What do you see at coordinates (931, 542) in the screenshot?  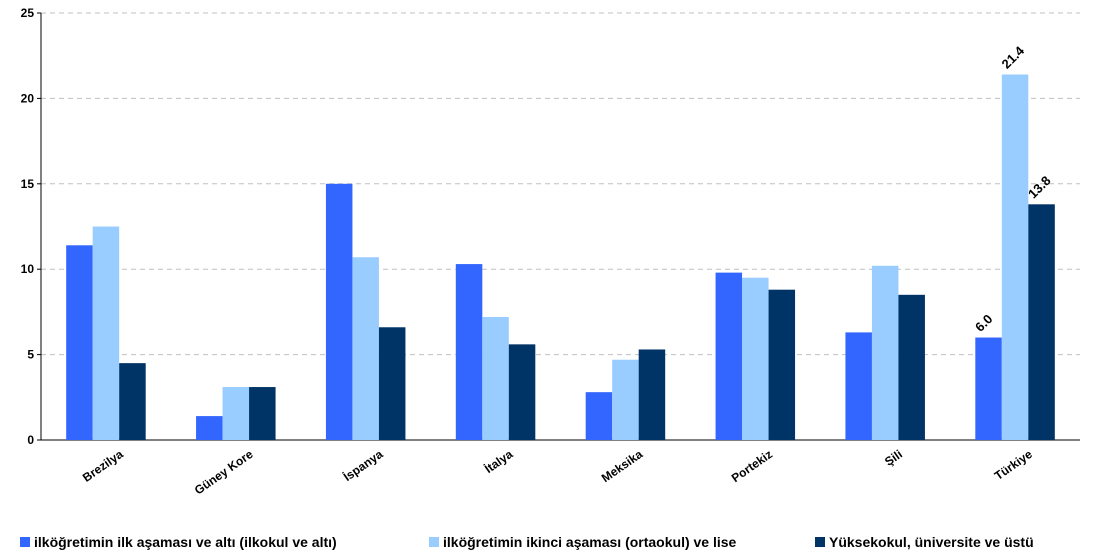 I see `legend-label-yuksek: Yüksekokul, üniversite ve üstü` at bounding box center [931, 542].